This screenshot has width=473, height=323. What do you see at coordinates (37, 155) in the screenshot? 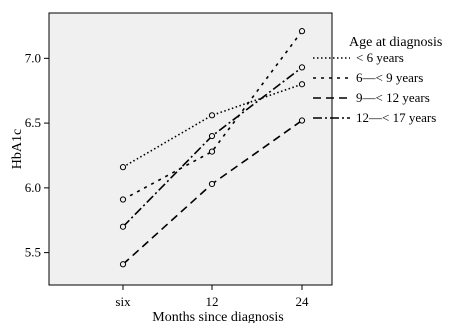
I see `y-axis: 5.5 6.0 6.5 7.0` at bounding box center [37, 155].